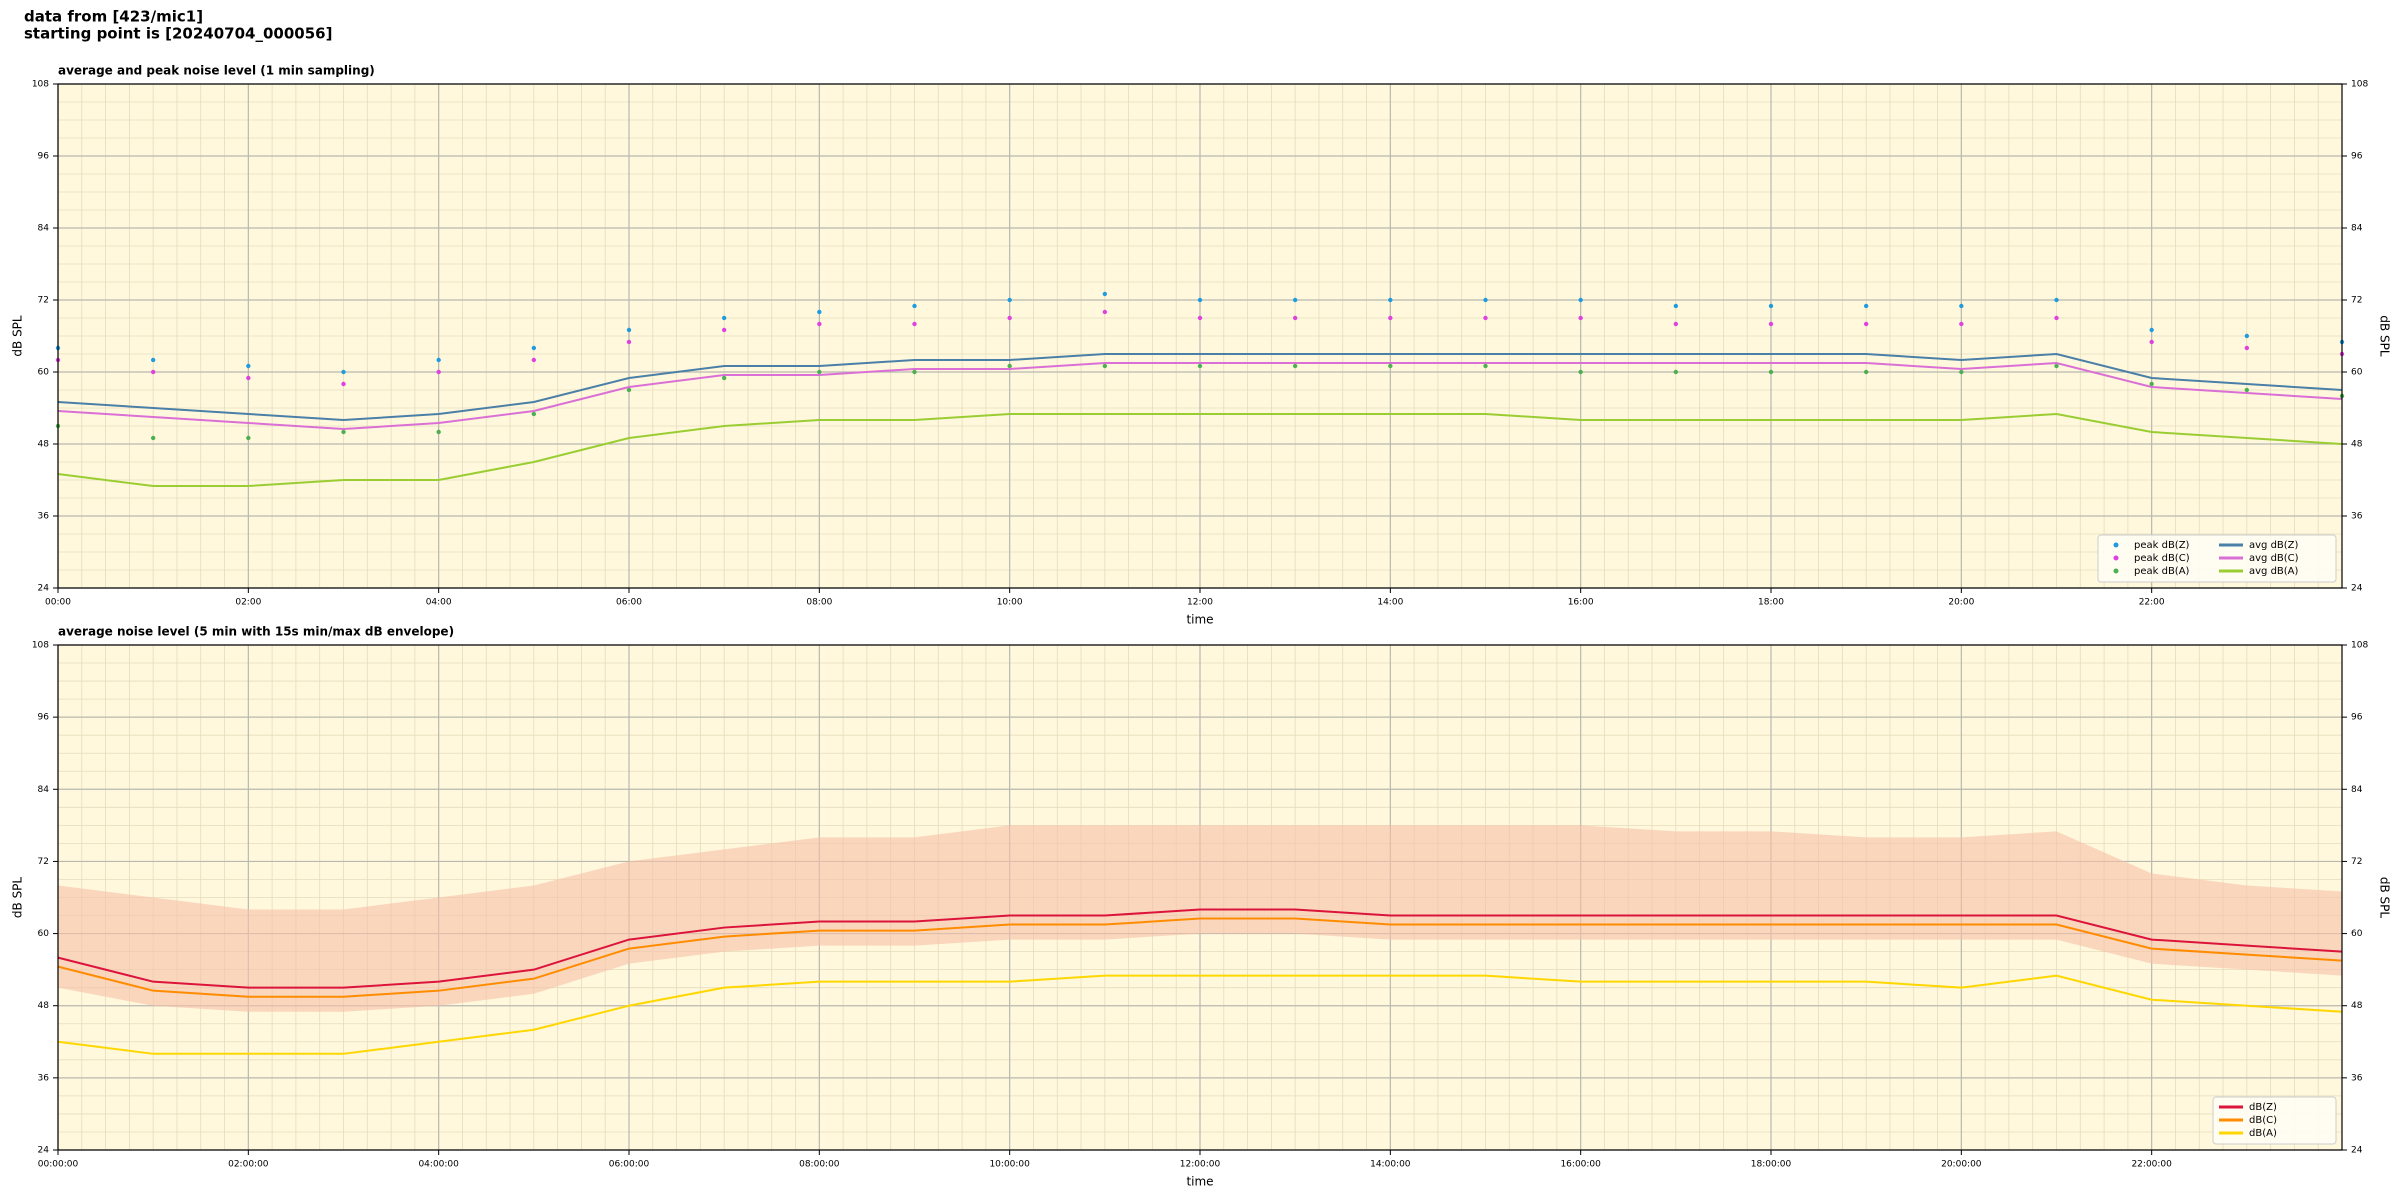 The height and width of the screenshot is (1204, 2400). I want to click on header-line: data from [423/mic1], so click(113, 17).